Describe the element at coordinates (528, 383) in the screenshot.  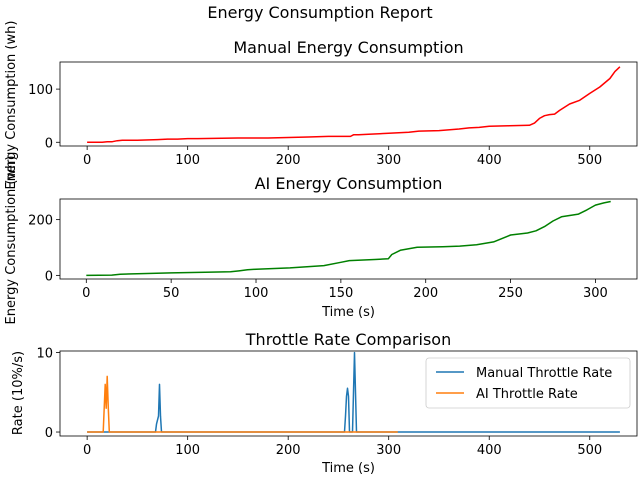
I see `legend-box` at that location.